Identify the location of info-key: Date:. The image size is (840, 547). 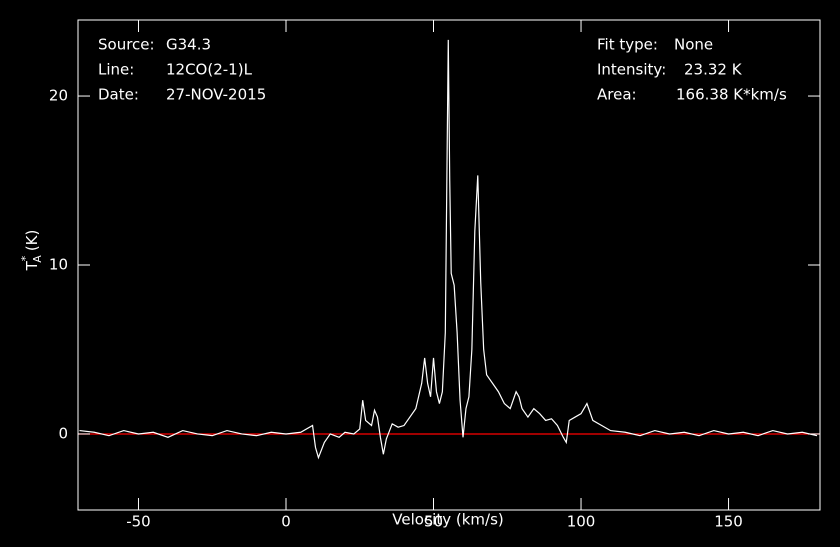
(118, 95).